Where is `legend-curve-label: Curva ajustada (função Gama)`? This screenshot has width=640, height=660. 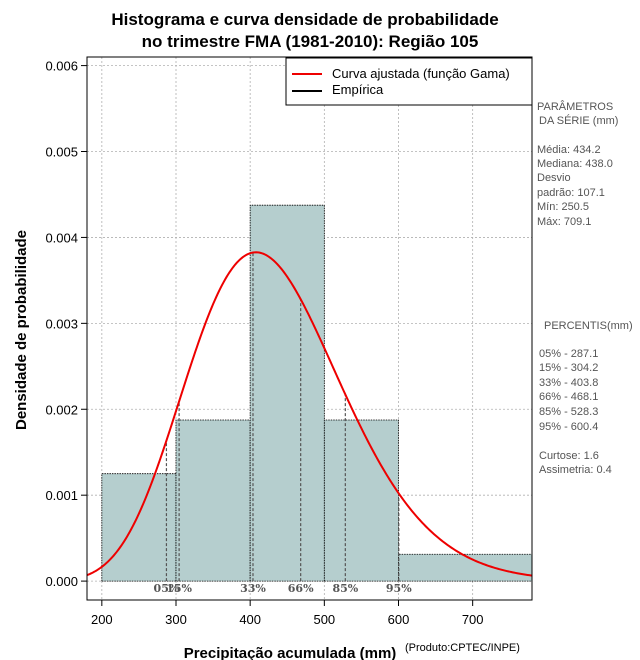
legend-curve-label: Curva ajustada (função Gama) is located at coordinates (421, 73).